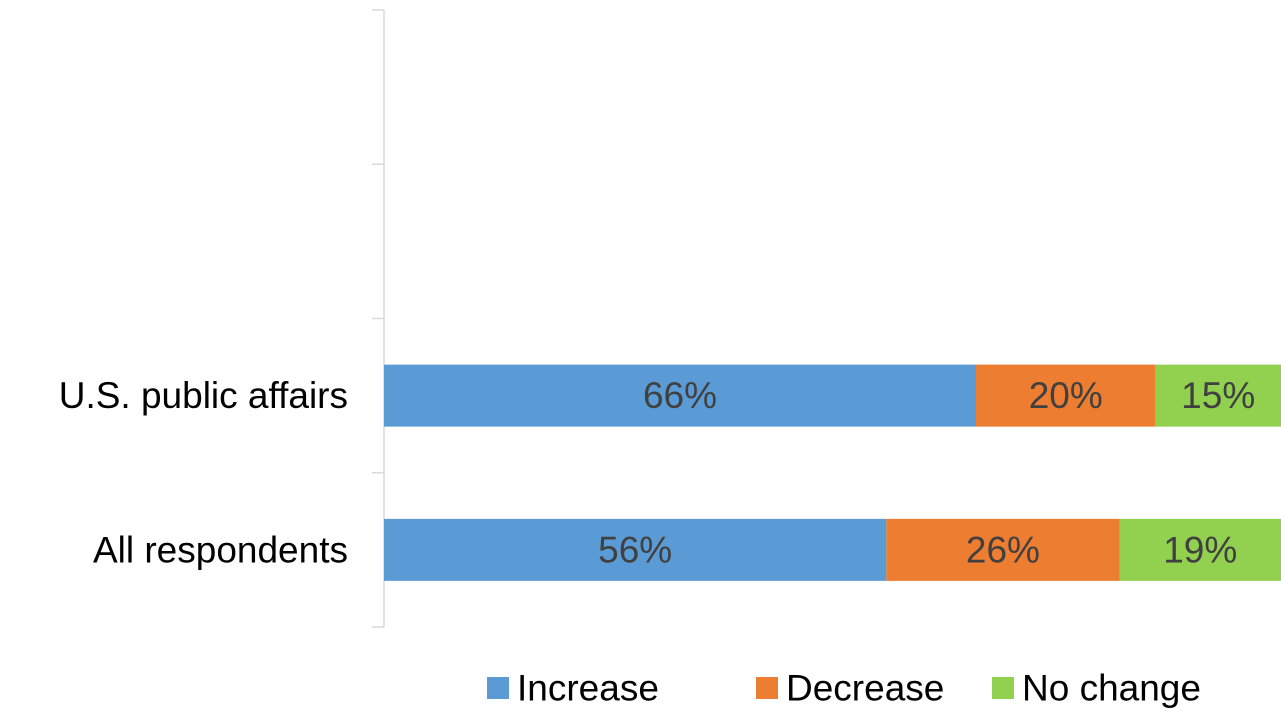  What do you see at coordinates (220, 549) in the screenshot?
I see `category-label: All respondents` at bounding box center [220, 549].